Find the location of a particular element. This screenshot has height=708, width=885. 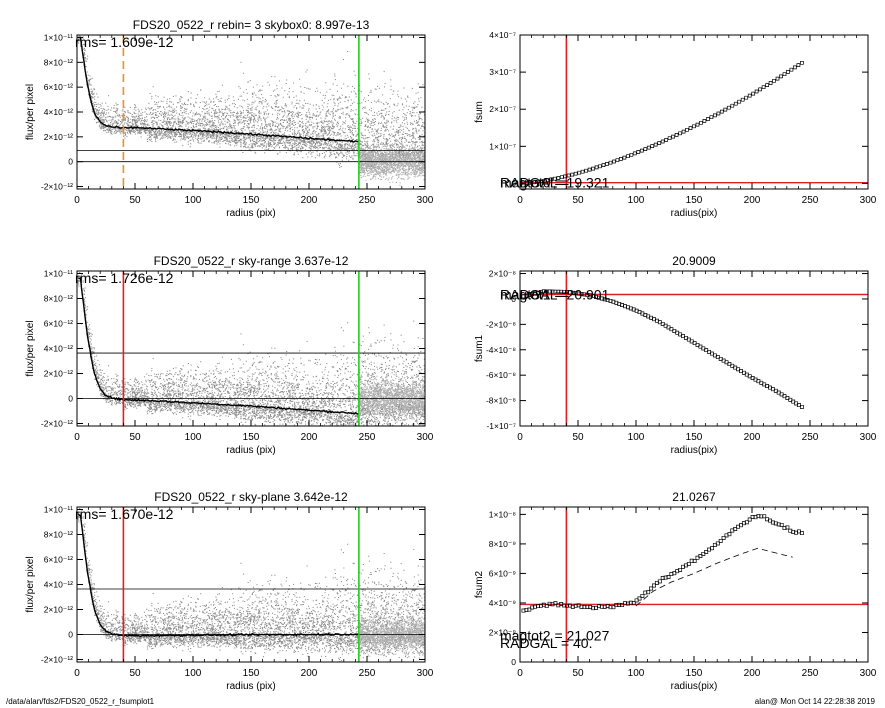

magtot-label: magtot0 = 19.321 is located at coordinates (555, 183).